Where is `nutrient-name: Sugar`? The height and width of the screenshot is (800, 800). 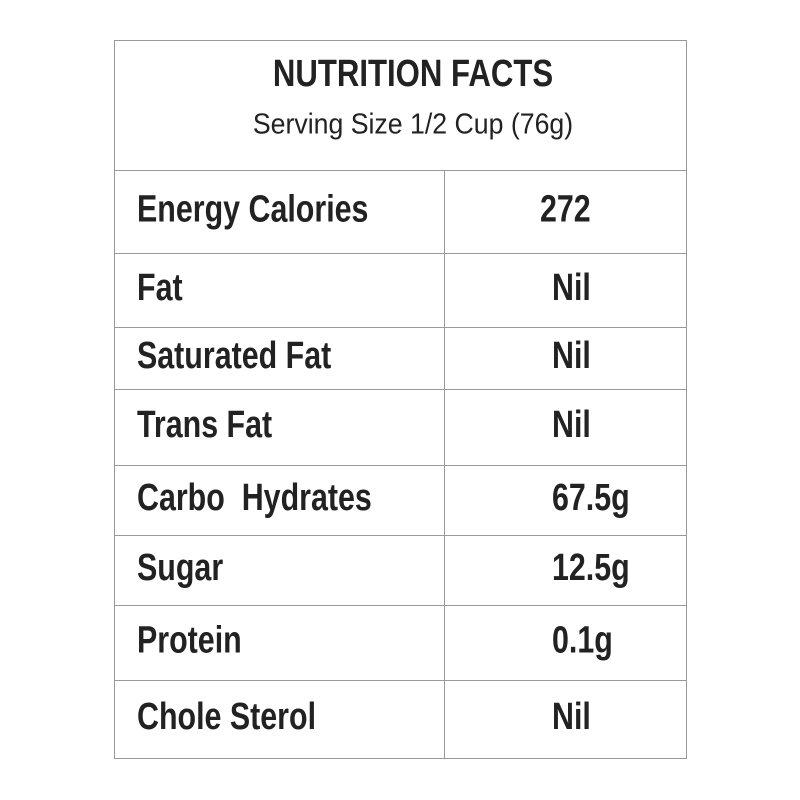
nutrient-name: Sugar is located at coordinates (180, 568).